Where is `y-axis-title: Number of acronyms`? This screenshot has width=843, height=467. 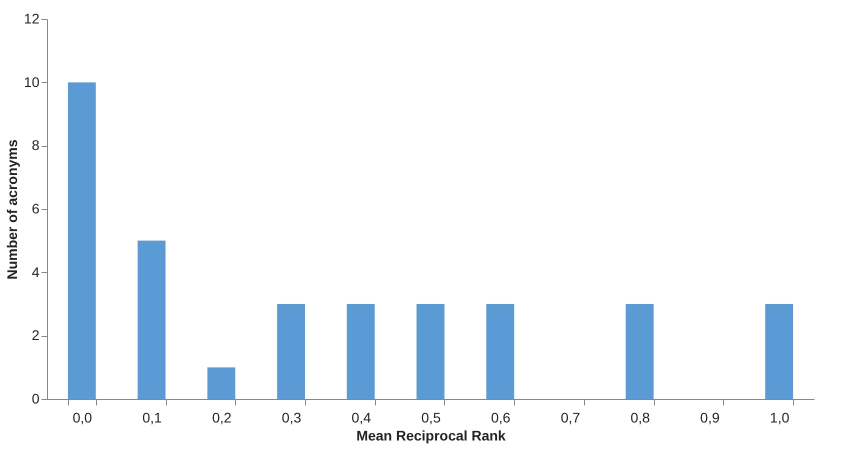
y-axis-title: Number of acronyms is located at coordinates (12, 209).